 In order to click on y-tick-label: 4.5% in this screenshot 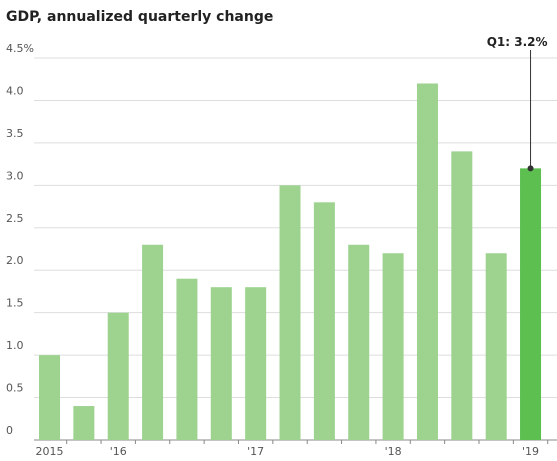, I will do `click(20, 48)`.